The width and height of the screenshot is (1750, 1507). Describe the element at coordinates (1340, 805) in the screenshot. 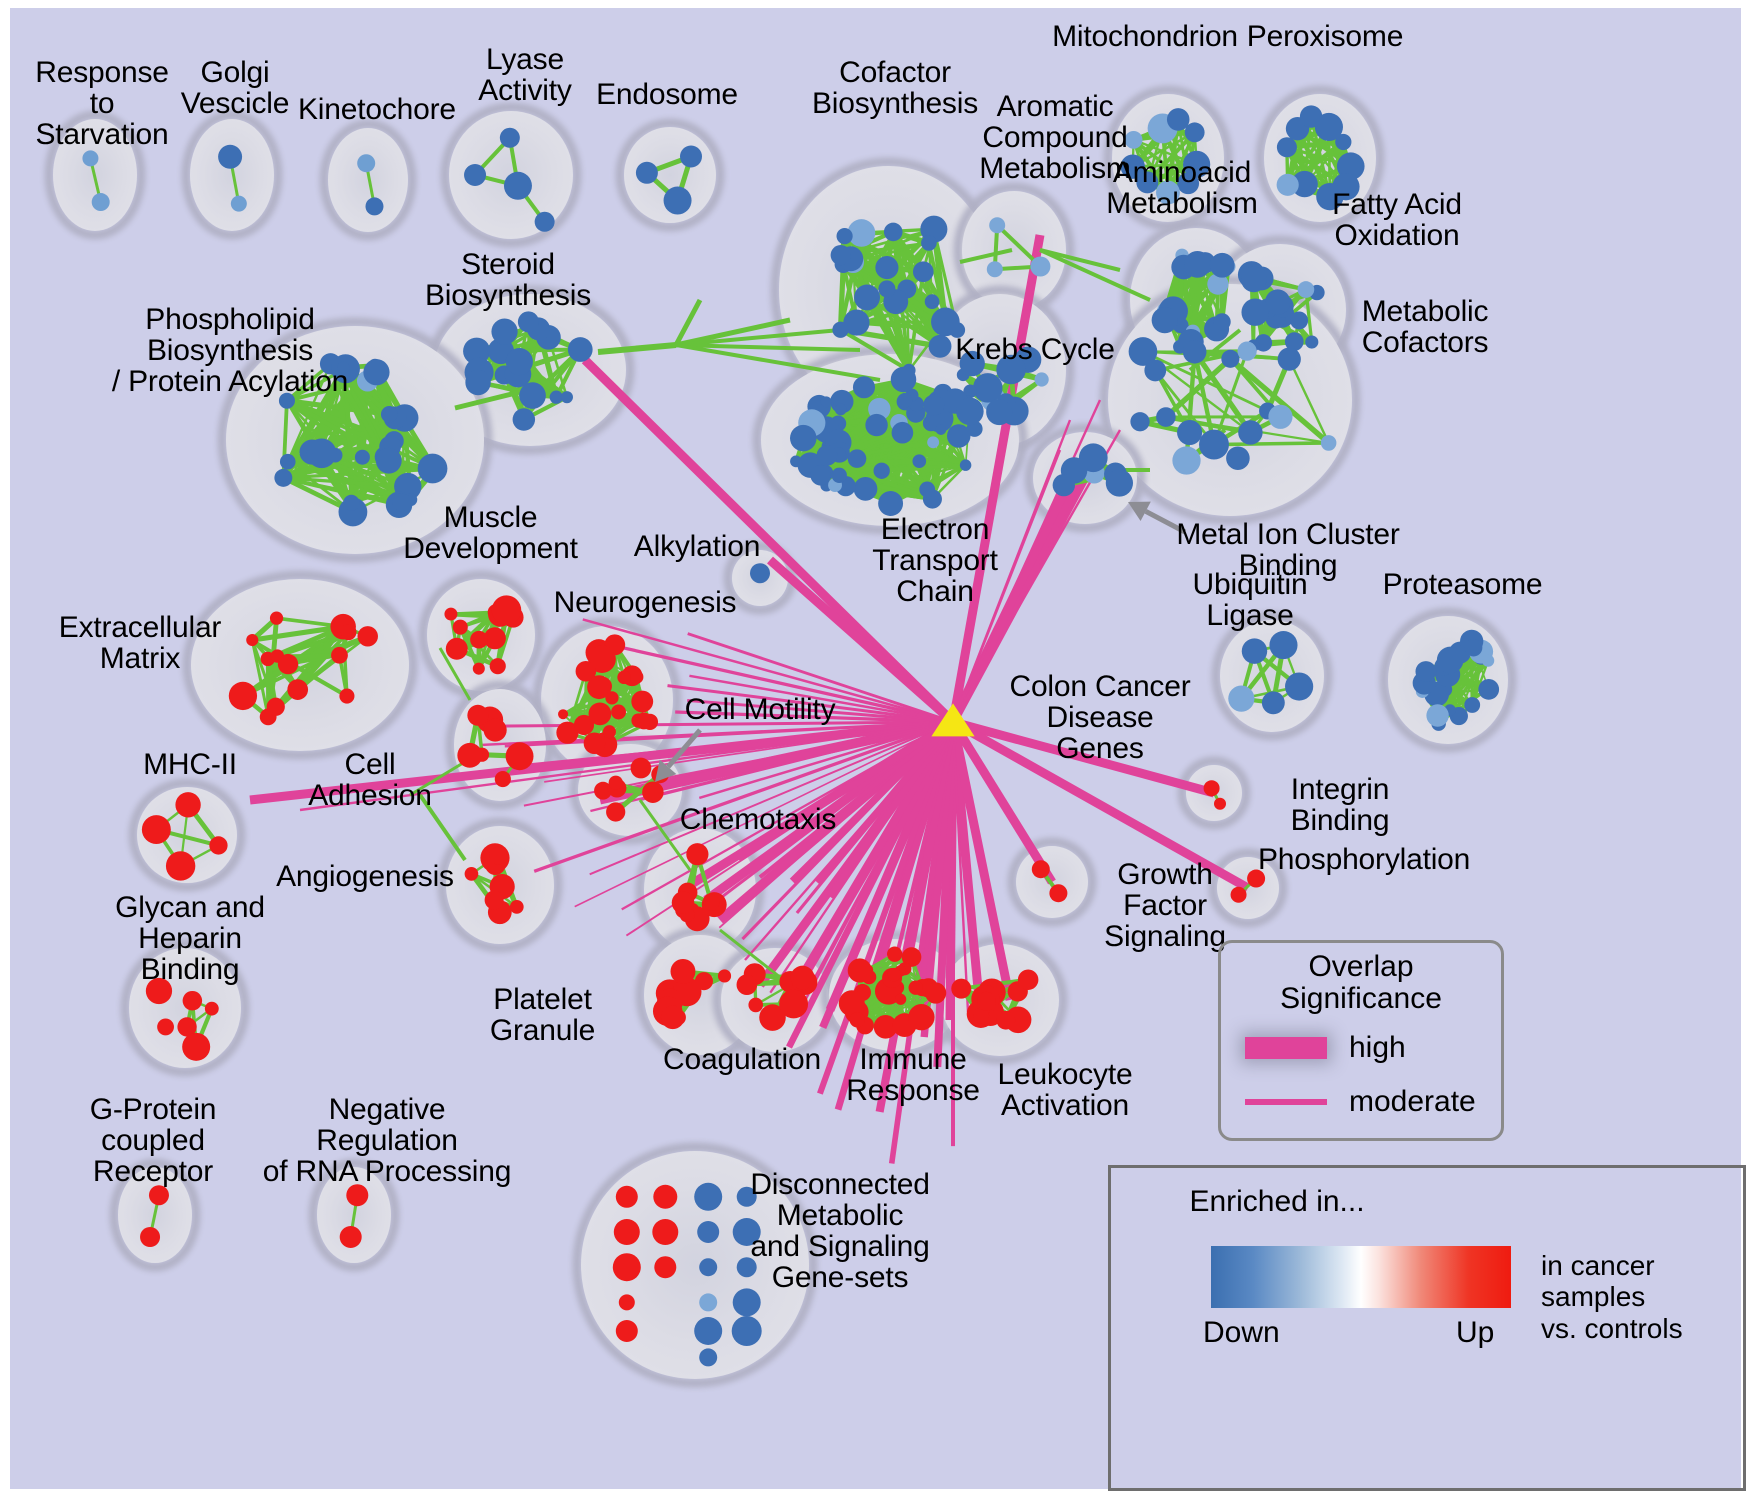

I see `cluster-label-integrin-binding: Integrin Binding` at that location.